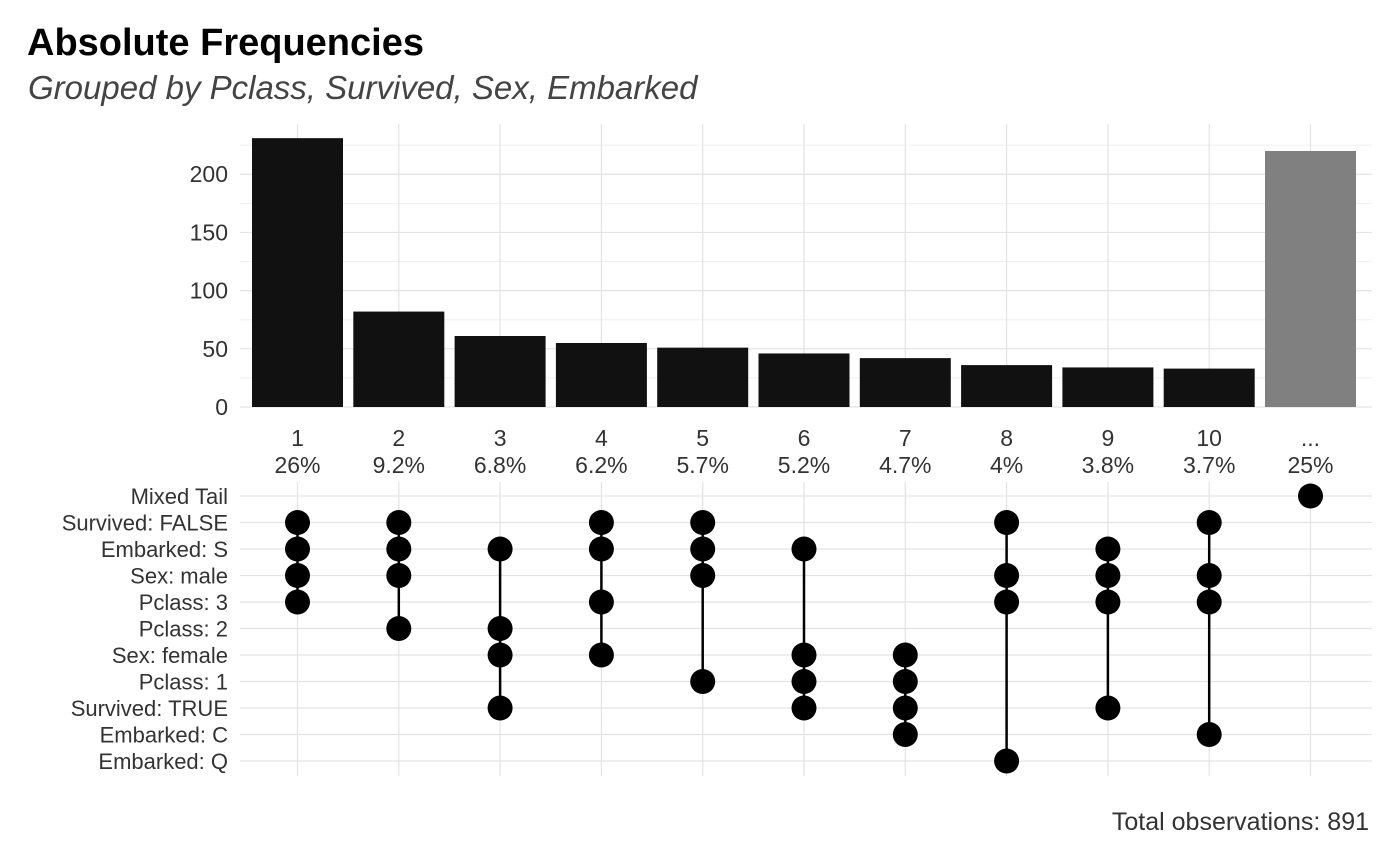 The height and width of the screenshot is (866, 1400). Describe the element at coordinates (1209, 465) in the screenshot. I see `x-percent-label: 3.7%` at that location.